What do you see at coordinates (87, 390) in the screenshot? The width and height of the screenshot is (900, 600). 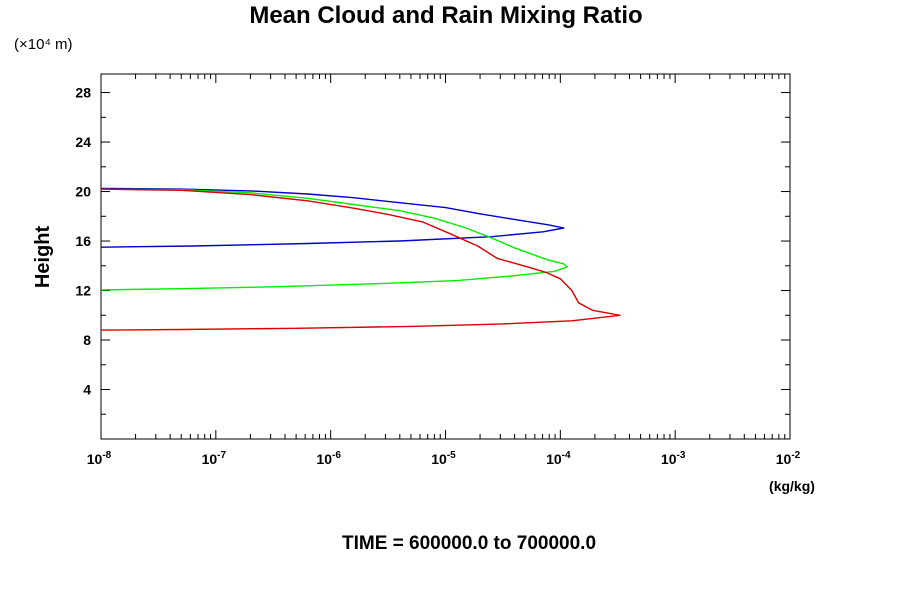 I see `y-tick-label: 4` at bounding box center [87, 390].